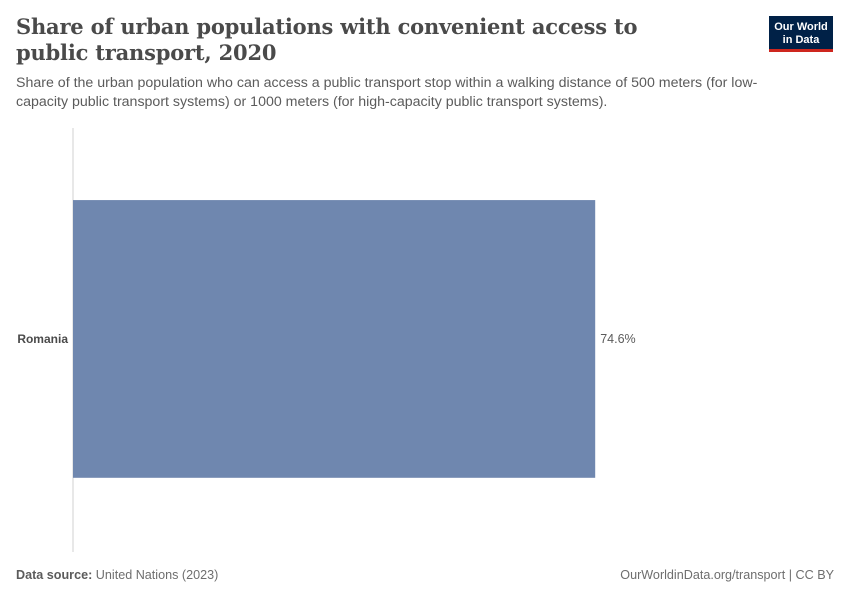 This screenshot has height=600, width=850. What do you see at coordinates (42, 339) in the screenshot?
I see `category-label-romania: Romania` at bounding box center [42, 339].